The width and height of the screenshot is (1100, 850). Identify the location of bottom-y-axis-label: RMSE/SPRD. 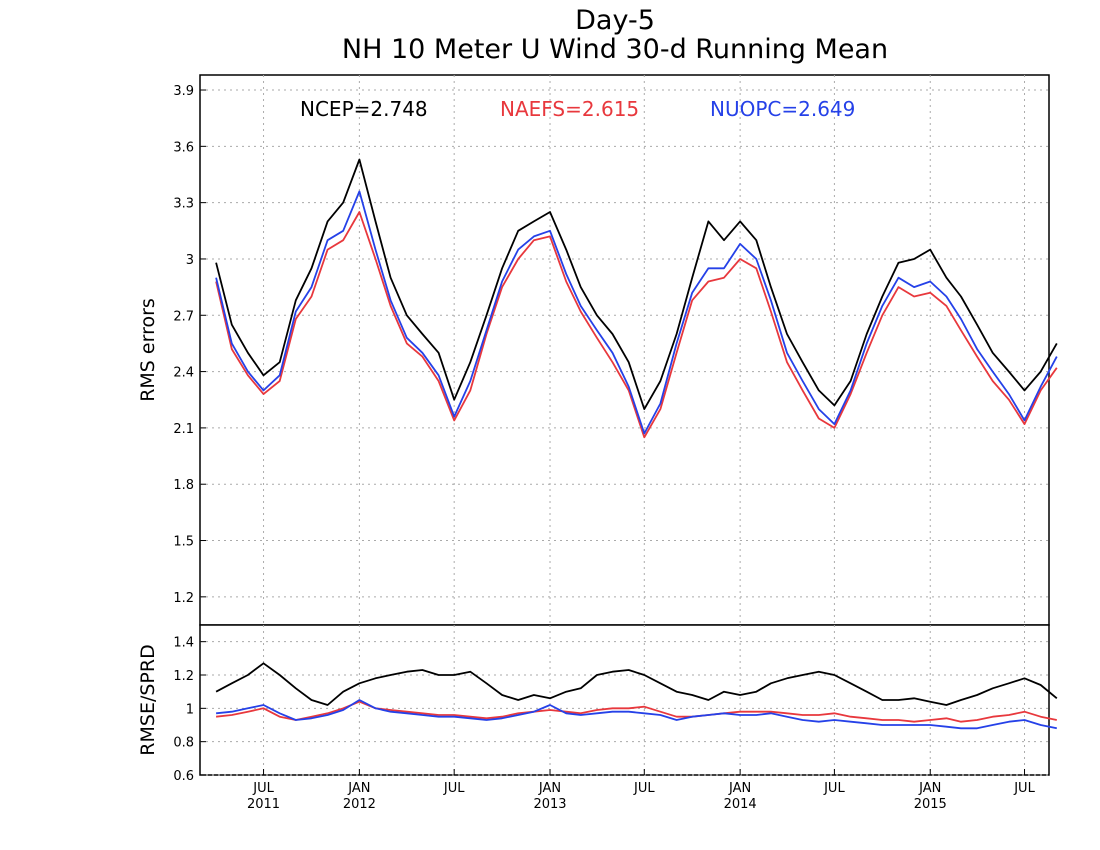
(148, 699).